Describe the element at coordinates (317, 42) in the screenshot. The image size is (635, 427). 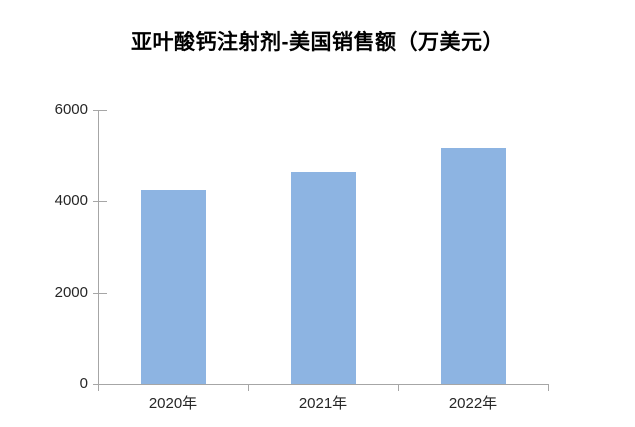
I see `chart-title: 亚叶酸钙注射剂-美国销售额（万美元）` at that location.